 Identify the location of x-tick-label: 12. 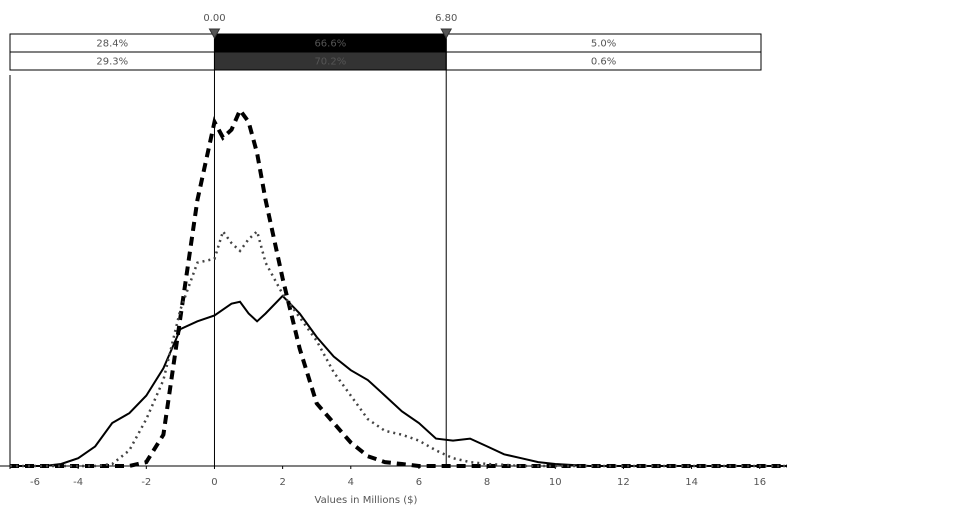
(623, 482).